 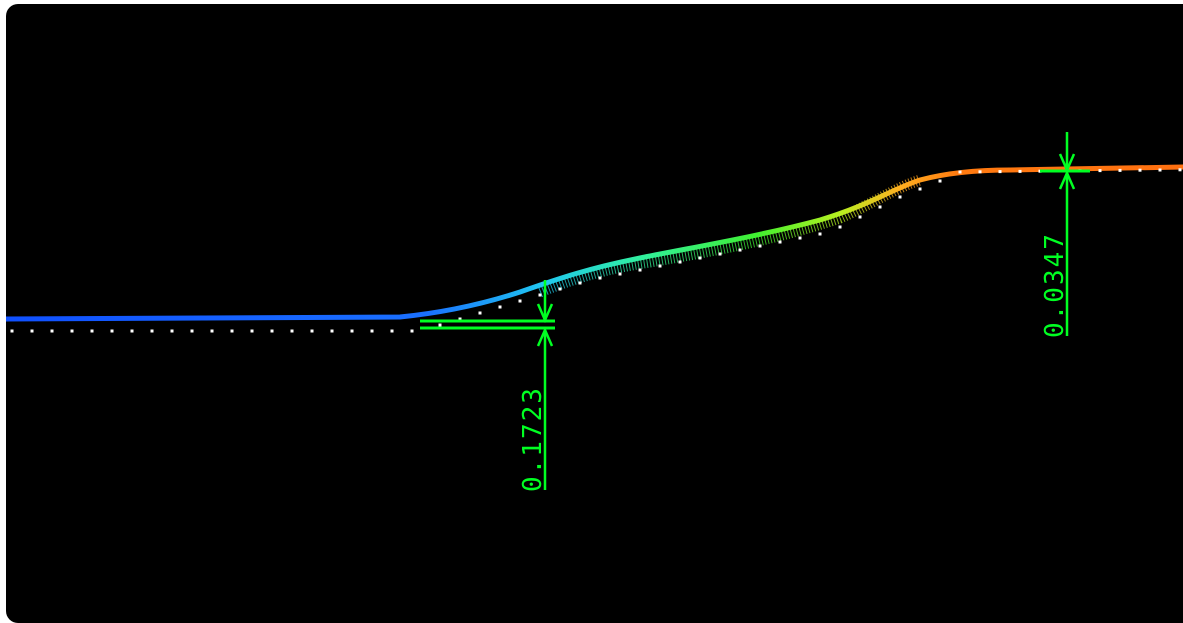 I want to click on dimension-left: 0.1723, so click(x=487, y=386).